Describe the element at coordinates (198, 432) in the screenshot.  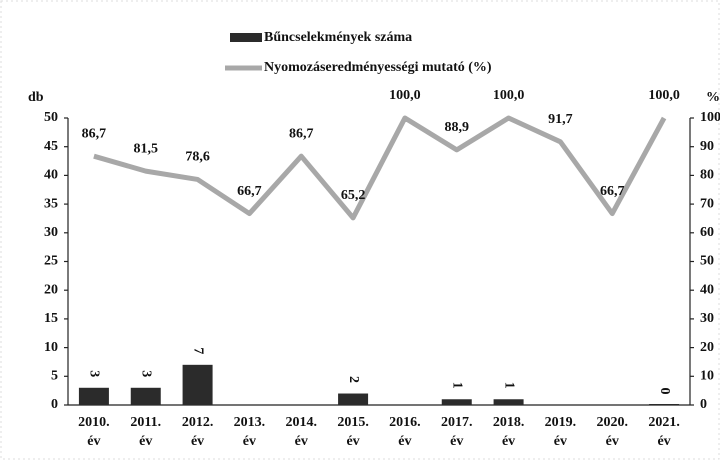
I see `x-tick-label: 2012. év` at that location.